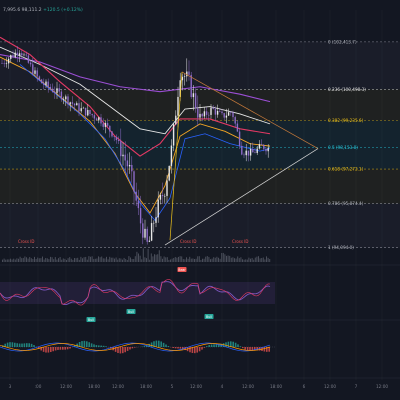  What do you see at coordinates (135, 347) in the screenshot?
I see `macd-line` at bounding box center [135, 347].